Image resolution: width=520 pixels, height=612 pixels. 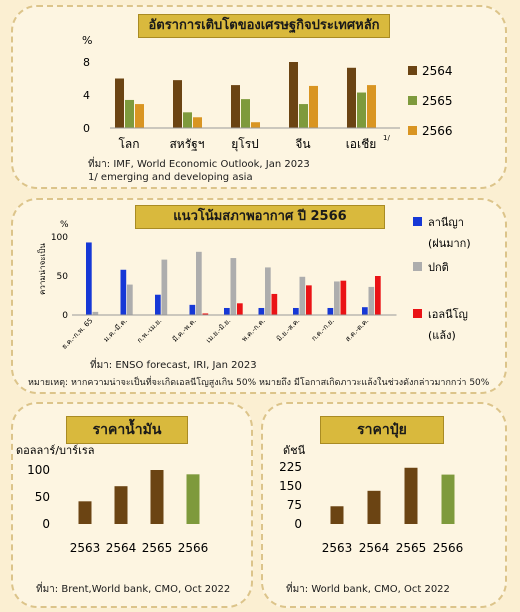 What do you see at coordinates (86, 62) in the screenshot?
I see `y-tick-label: 8` at bounding box center [86, 62].